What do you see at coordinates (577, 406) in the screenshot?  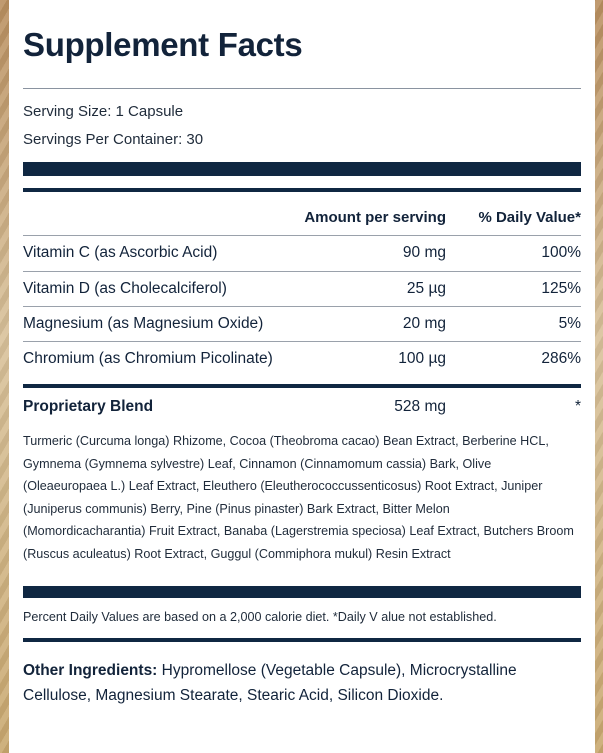 I see `blend-daily-value: *` at bounding box center [577, 406].